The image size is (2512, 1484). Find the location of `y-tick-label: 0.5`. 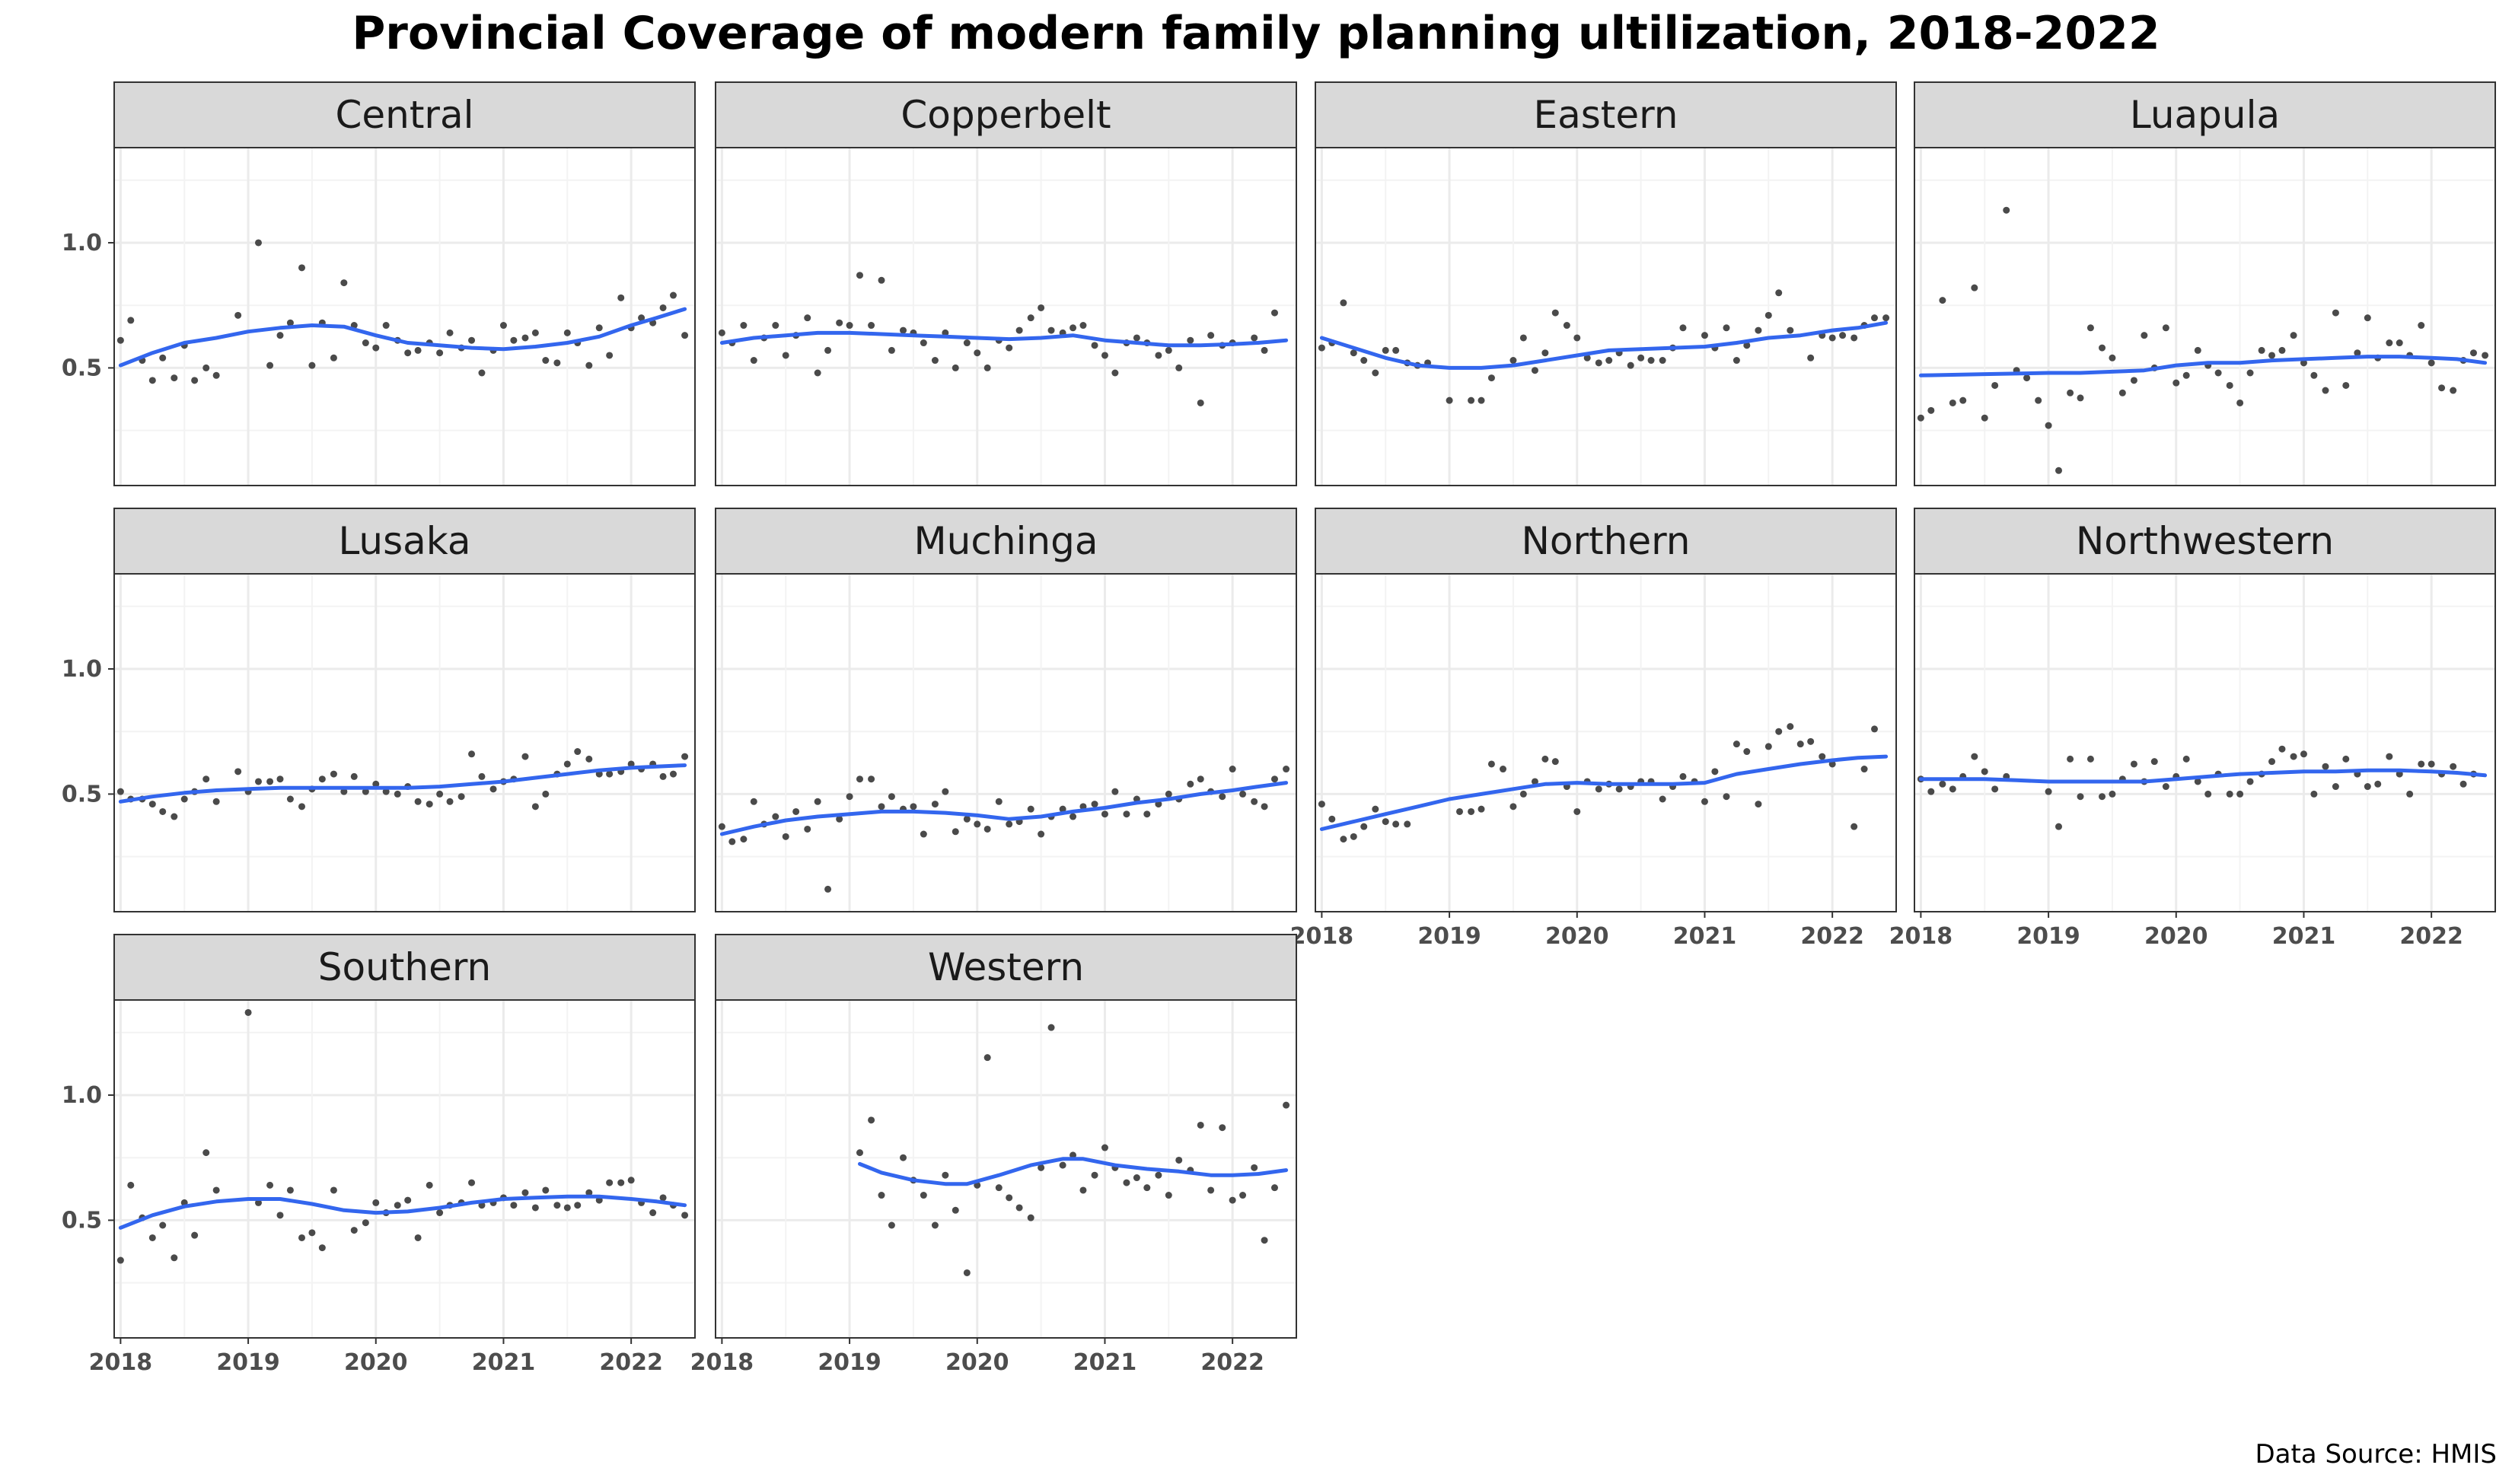

y-tick-label: 0.5 is located at coordinates (82, 368).